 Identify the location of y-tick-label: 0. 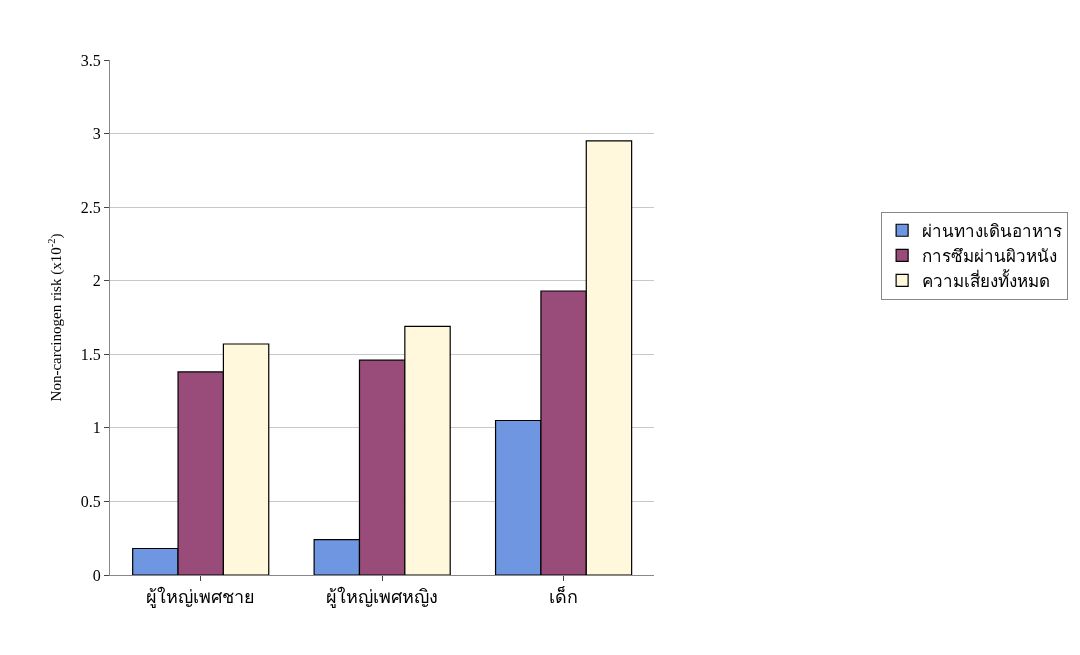
(96, 575).